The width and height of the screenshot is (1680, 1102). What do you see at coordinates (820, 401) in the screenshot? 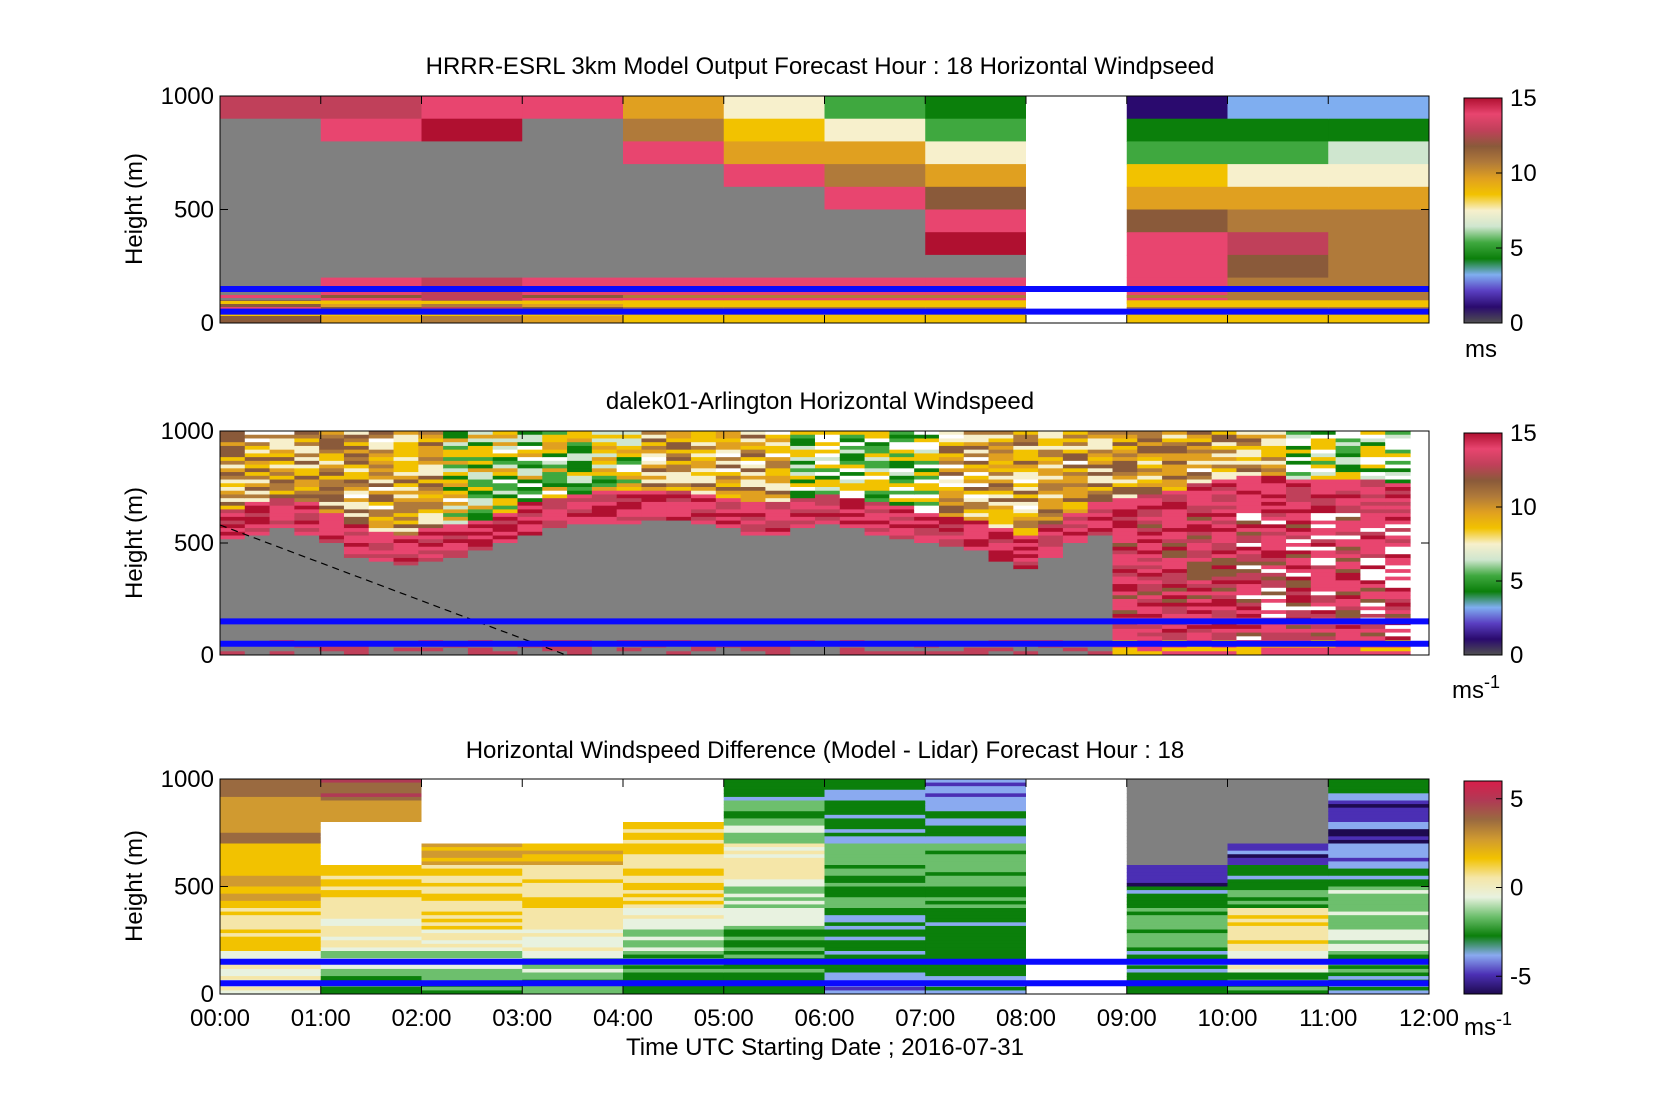
I see `panel-lidar-title: dalek01-Arlington Horizontal Windspeed` at bounding box center [820, 401].